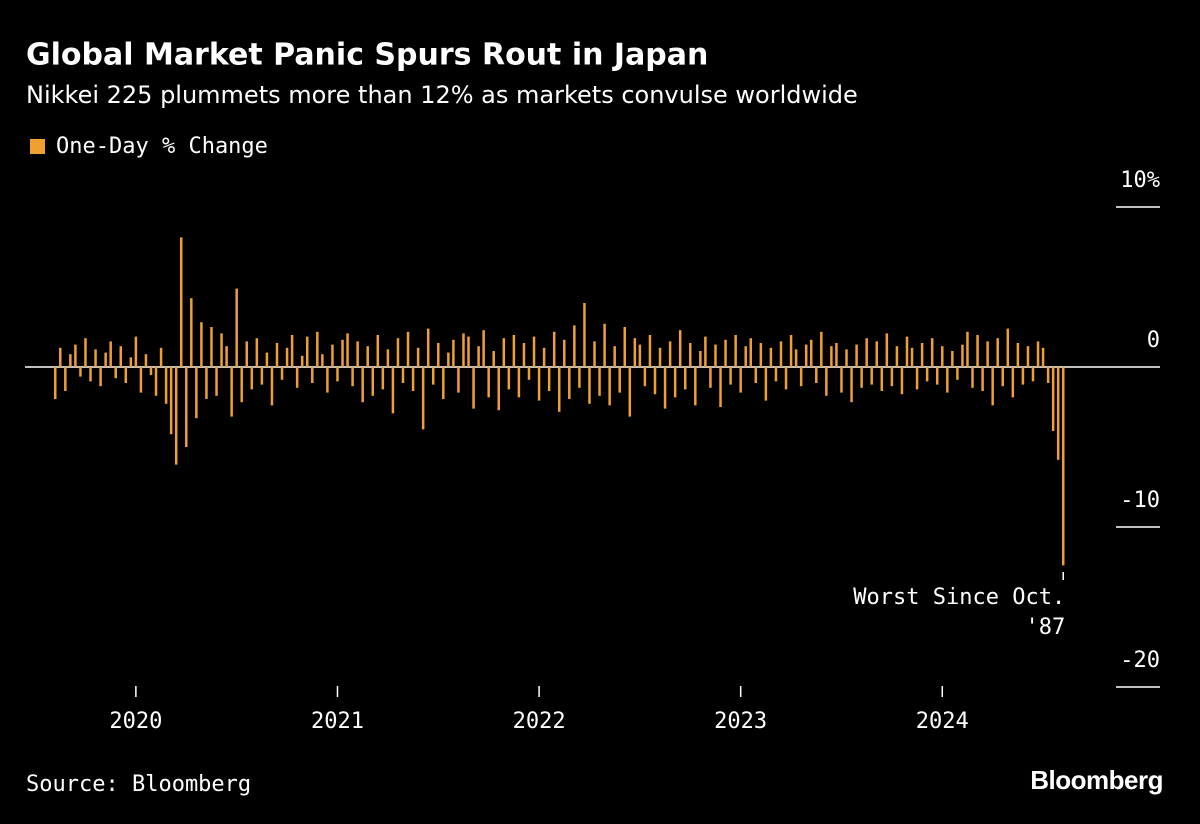 The width and height of the screenshot is (1200, 824). Describe the element at coordinates (337, 721) in the screenshot. I see `x-tick-label: 2021` at that location.